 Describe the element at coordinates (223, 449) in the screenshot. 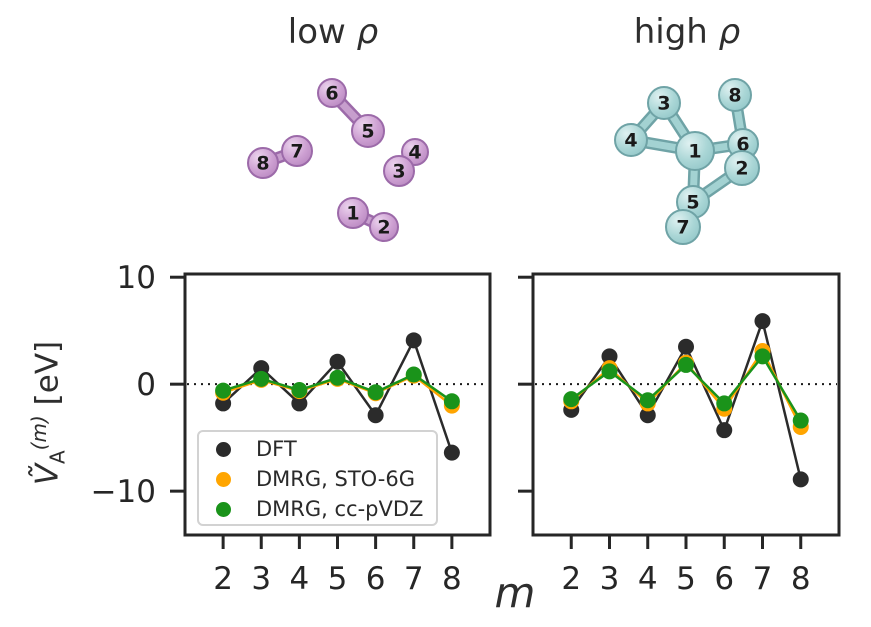

I see `legend-marker-dft` at that location.